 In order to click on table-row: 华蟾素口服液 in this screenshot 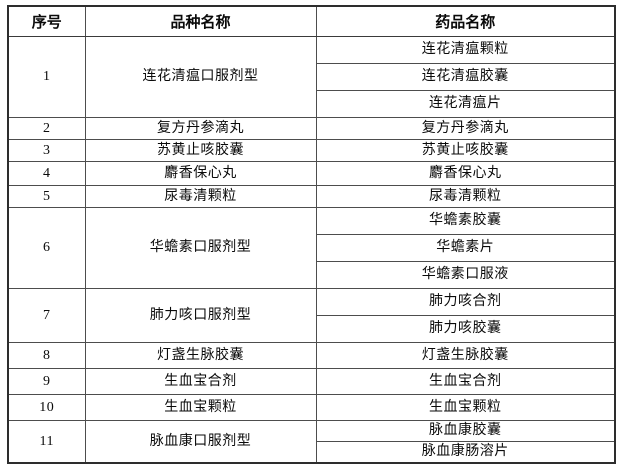, I will do `click(312, 275)`.